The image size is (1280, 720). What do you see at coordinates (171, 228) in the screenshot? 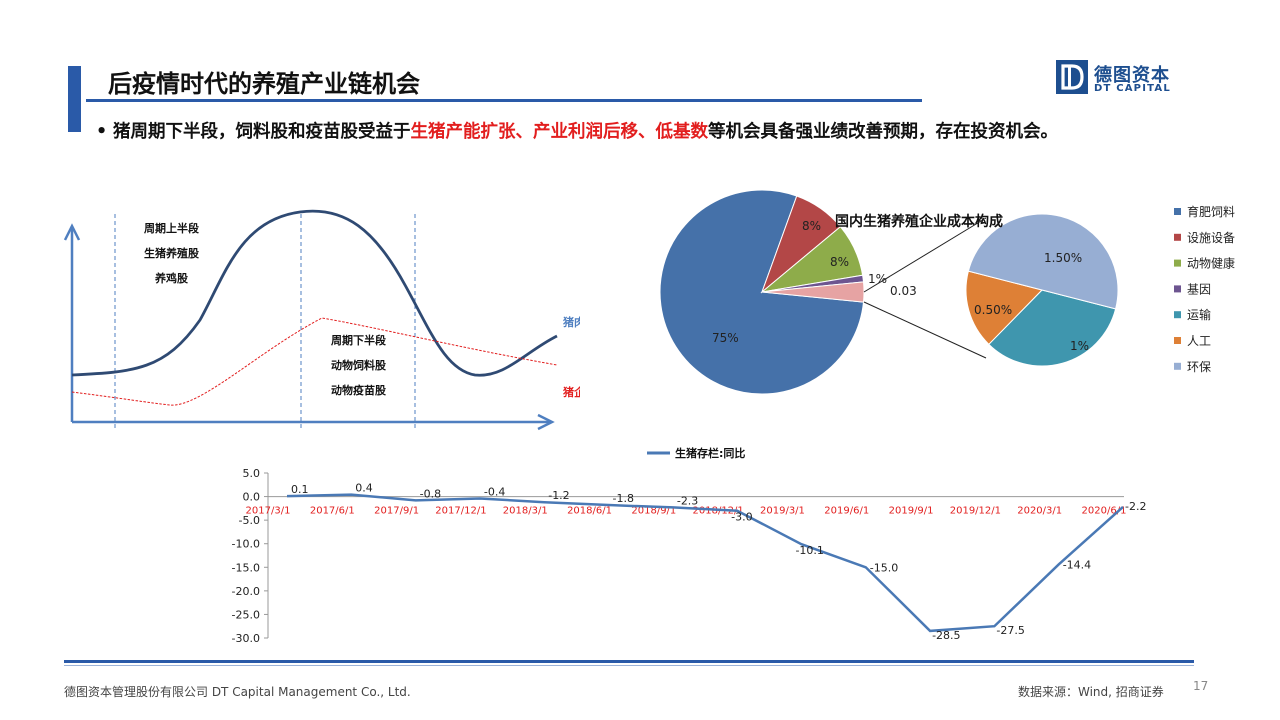
I see `upper-phase-title: 周期上半段` at bounding box center [171, 228].